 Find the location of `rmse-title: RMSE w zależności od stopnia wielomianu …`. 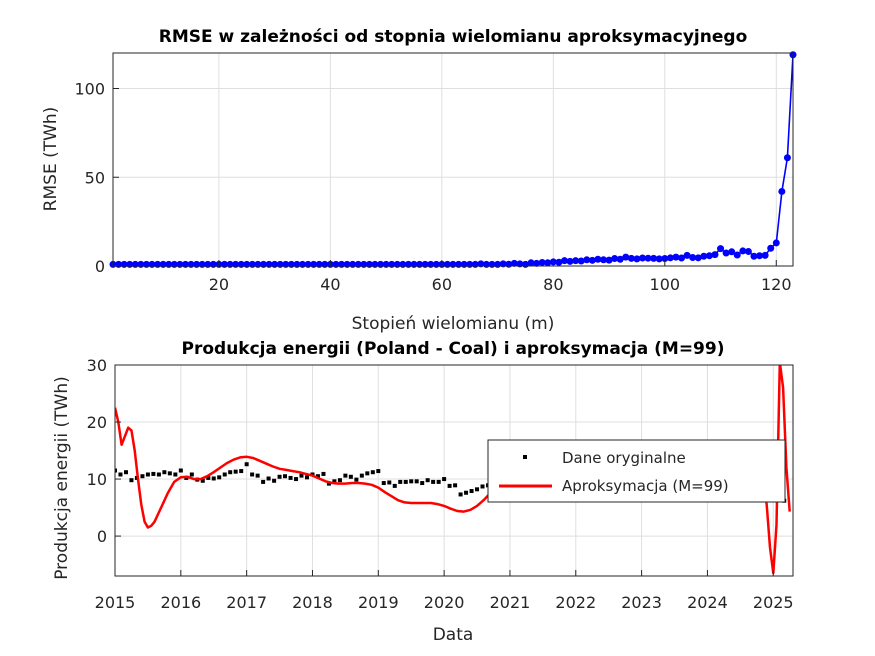

rmse-title: RMSE w zależności od stopnia wielomianu … is located at coordinates (453, 37).